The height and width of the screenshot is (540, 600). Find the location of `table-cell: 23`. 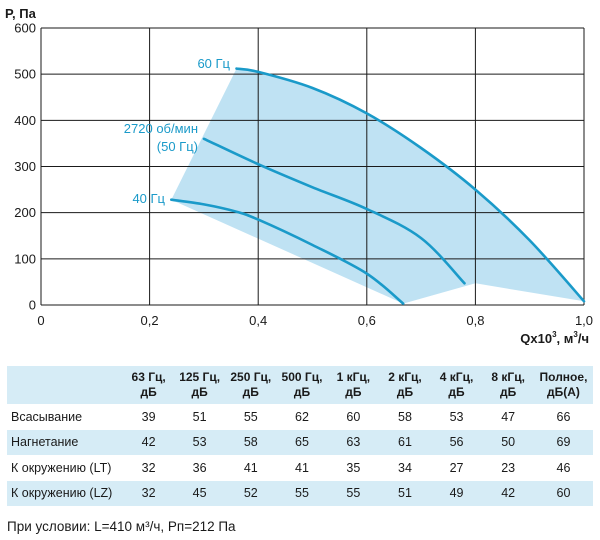

table-cell: 23 is located at coordinates (508, 467).